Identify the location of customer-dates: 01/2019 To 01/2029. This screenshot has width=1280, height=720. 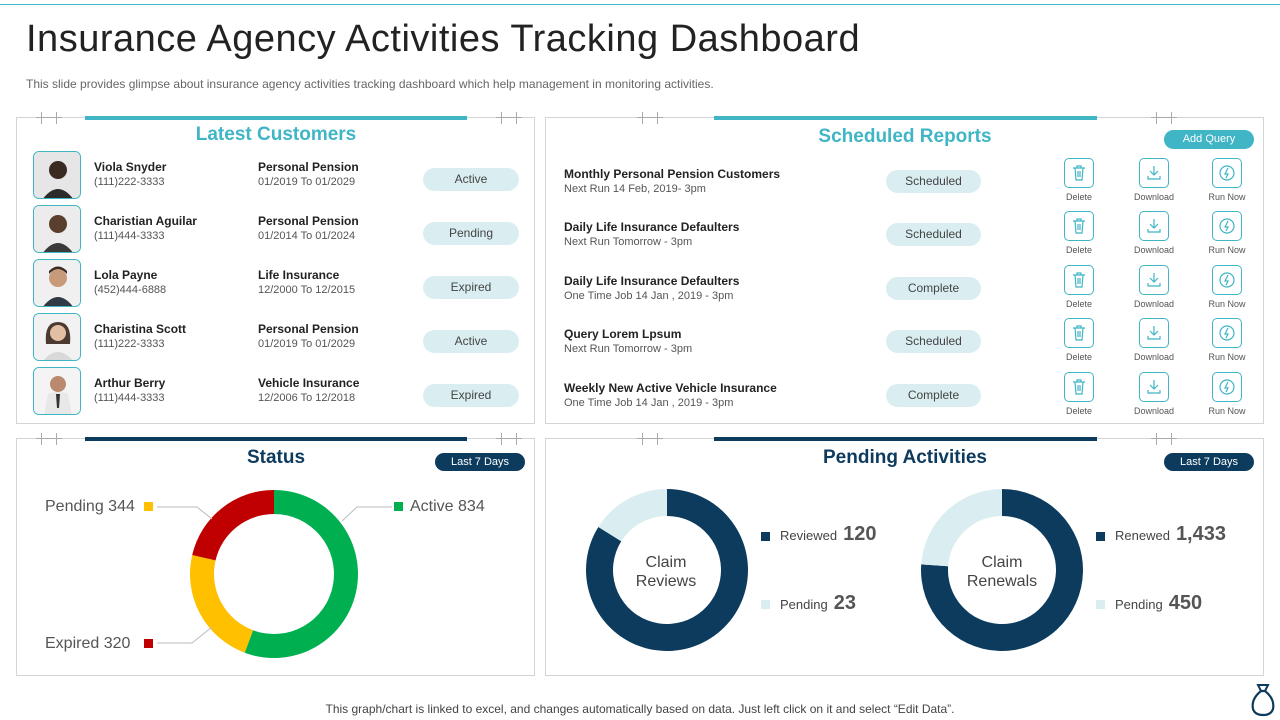
(307, 182).